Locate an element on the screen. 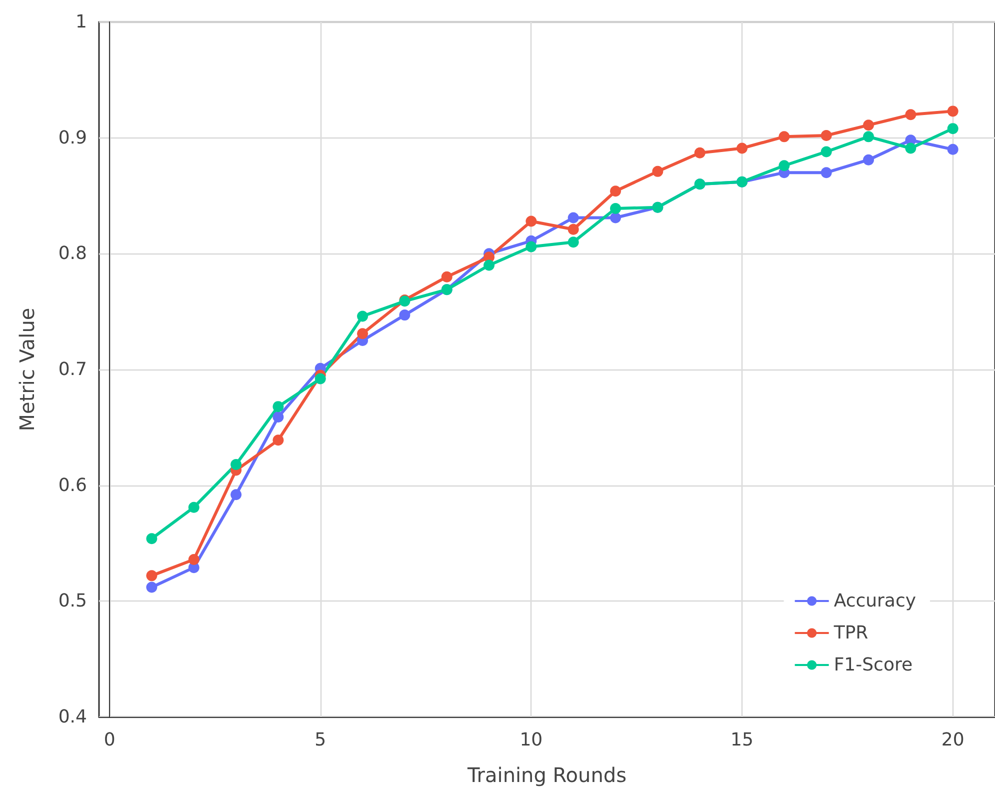 The height and width of the screenshot is (803, 995). legend-label: Accuracy is located at coordinates (875, 601).